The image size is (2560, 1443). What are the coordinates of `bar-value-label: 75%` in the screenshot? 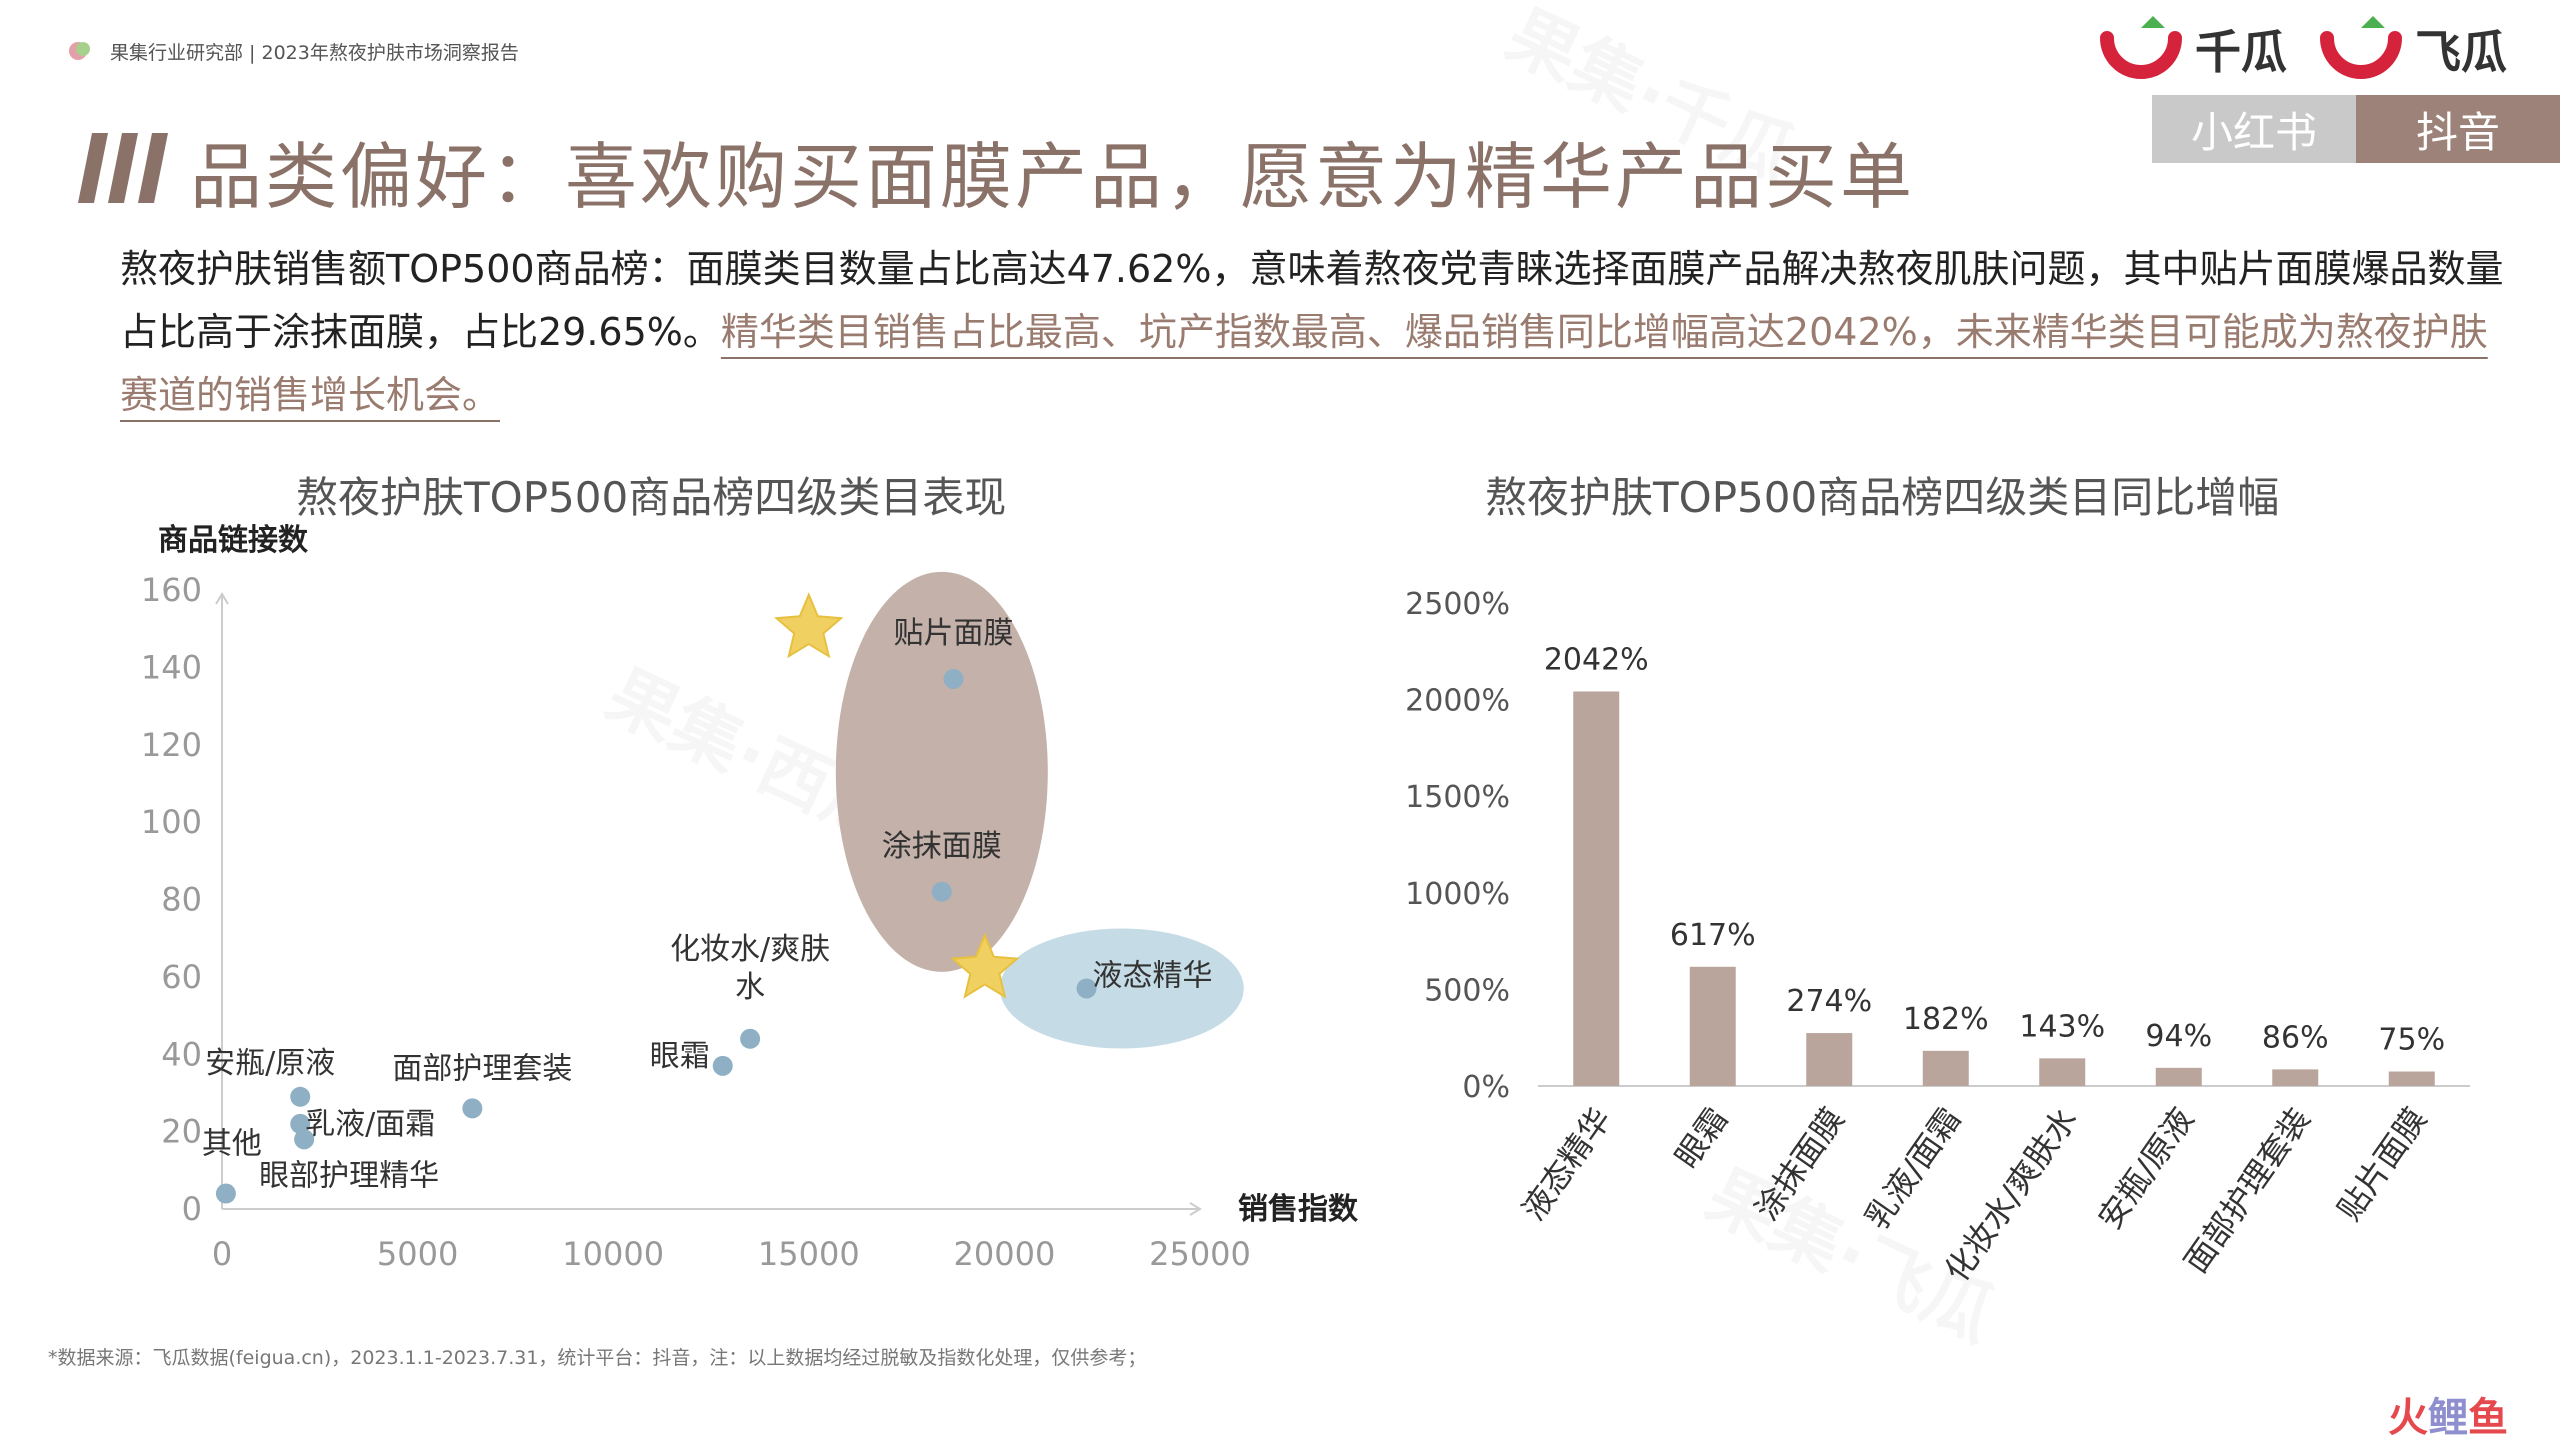 It's located at (2411, 1040).